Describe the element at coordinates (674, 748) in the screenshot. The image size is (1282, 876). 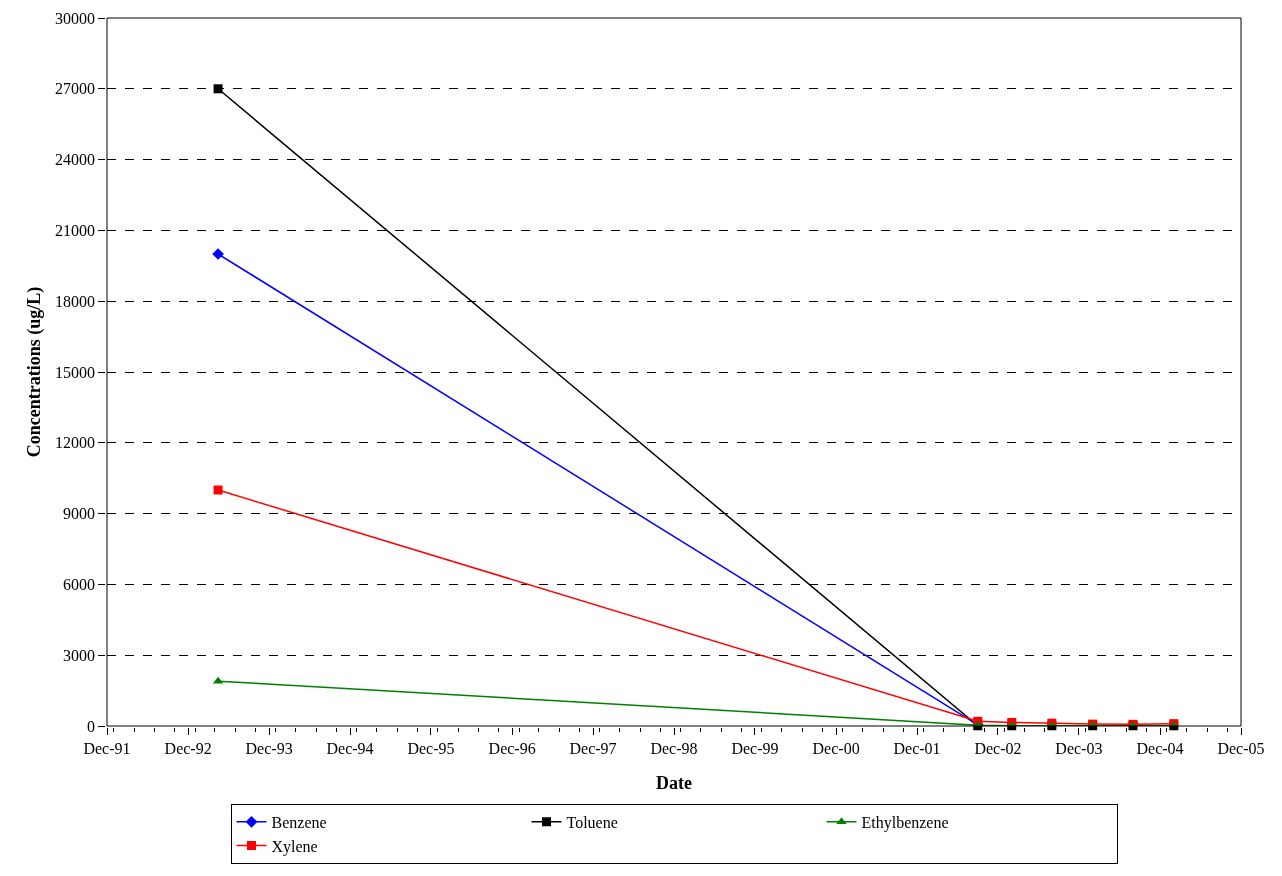
I see `x-tick-label: Dec-98` at that location.